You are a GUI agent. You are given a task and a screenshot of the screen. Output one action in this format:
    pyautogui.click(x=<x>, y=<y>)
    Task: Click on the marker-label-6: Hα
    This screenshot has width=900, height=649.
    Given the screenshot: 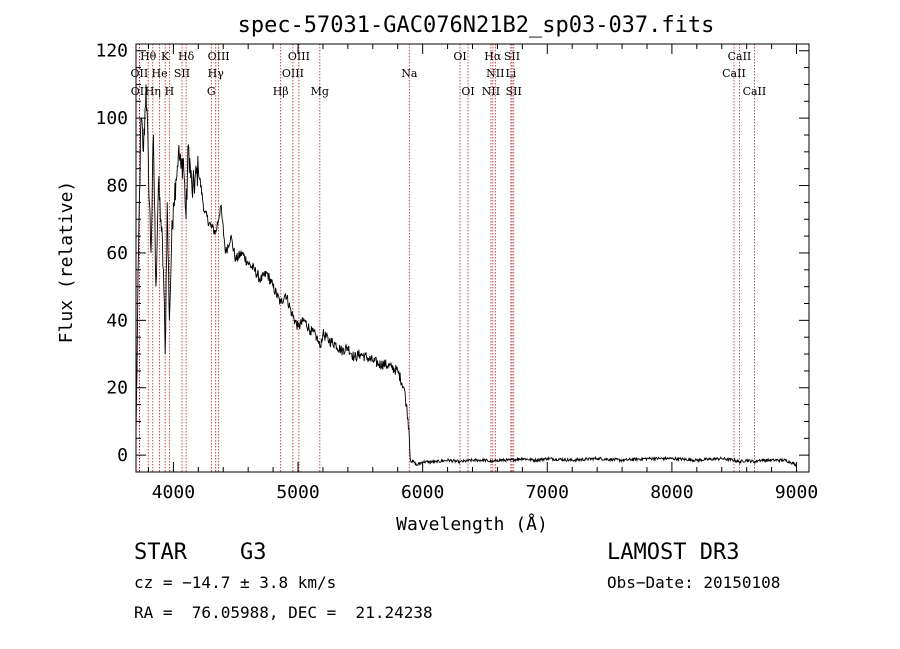 What is the action you would take?
    pyautogui.click(x=493, y=56)
    